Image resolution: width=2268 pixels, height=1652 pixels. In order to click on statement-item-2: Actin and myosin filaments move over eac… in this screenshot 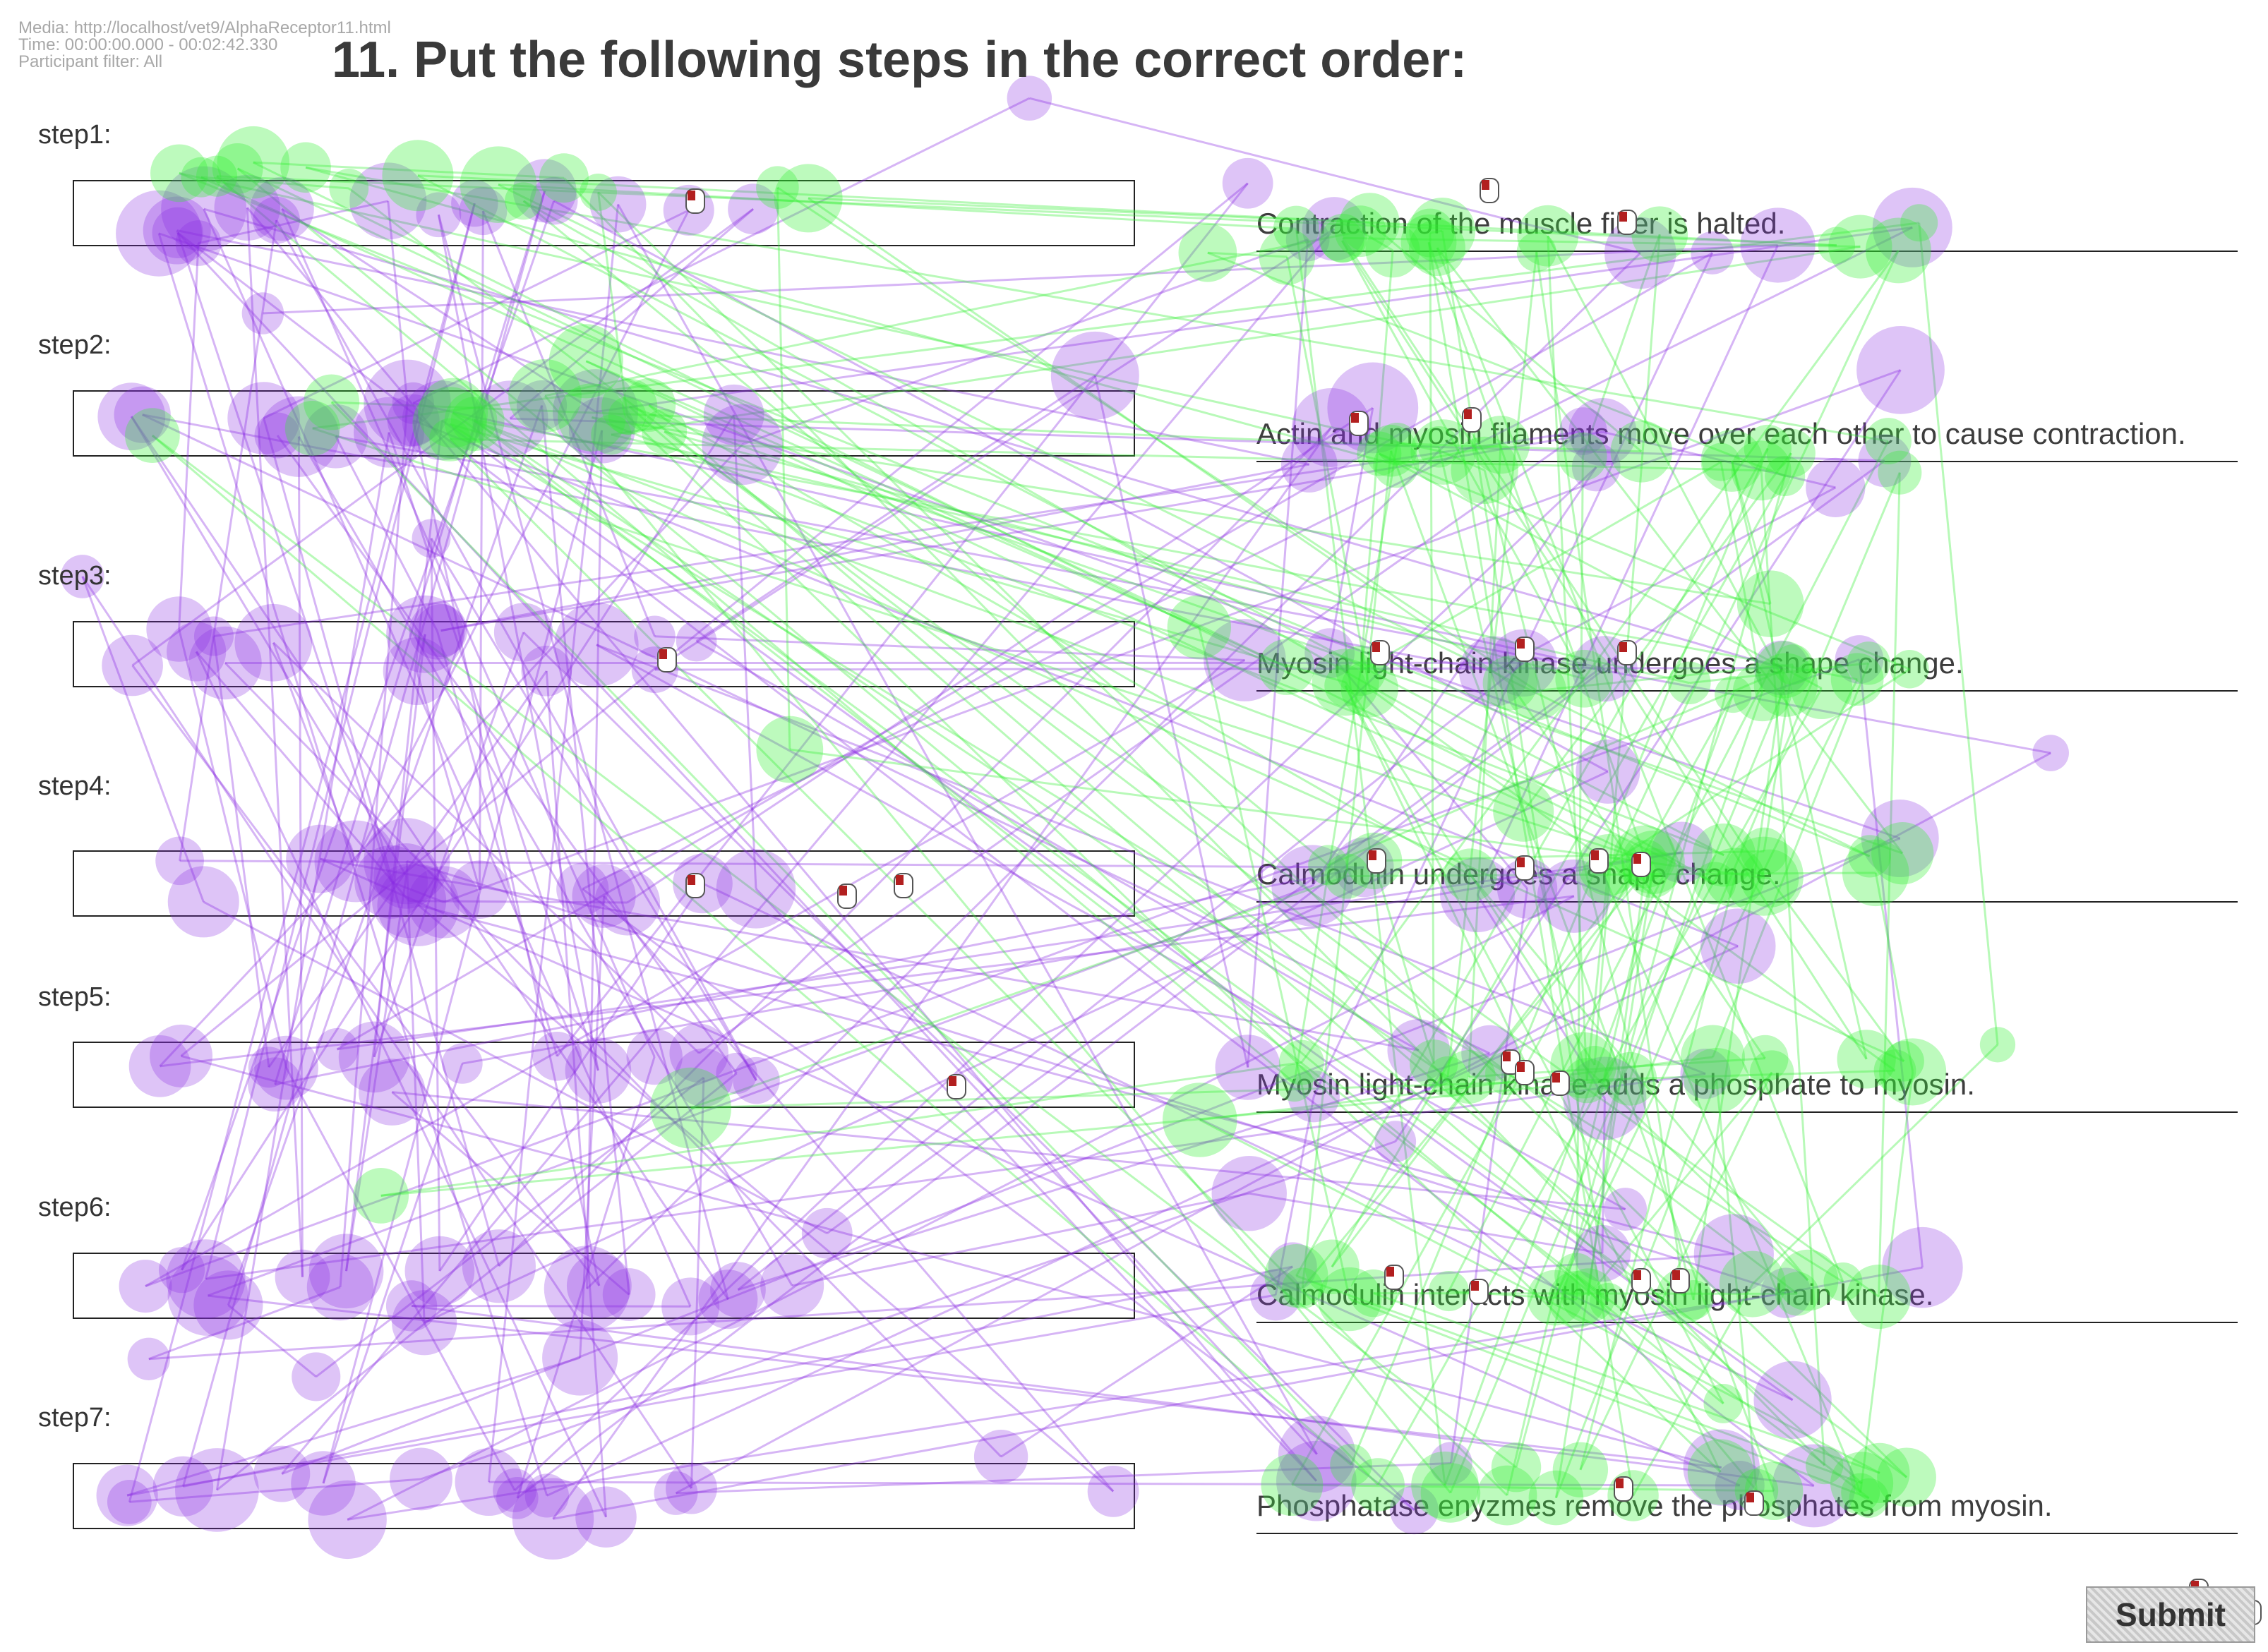, I will do `click(1747, 433)`.